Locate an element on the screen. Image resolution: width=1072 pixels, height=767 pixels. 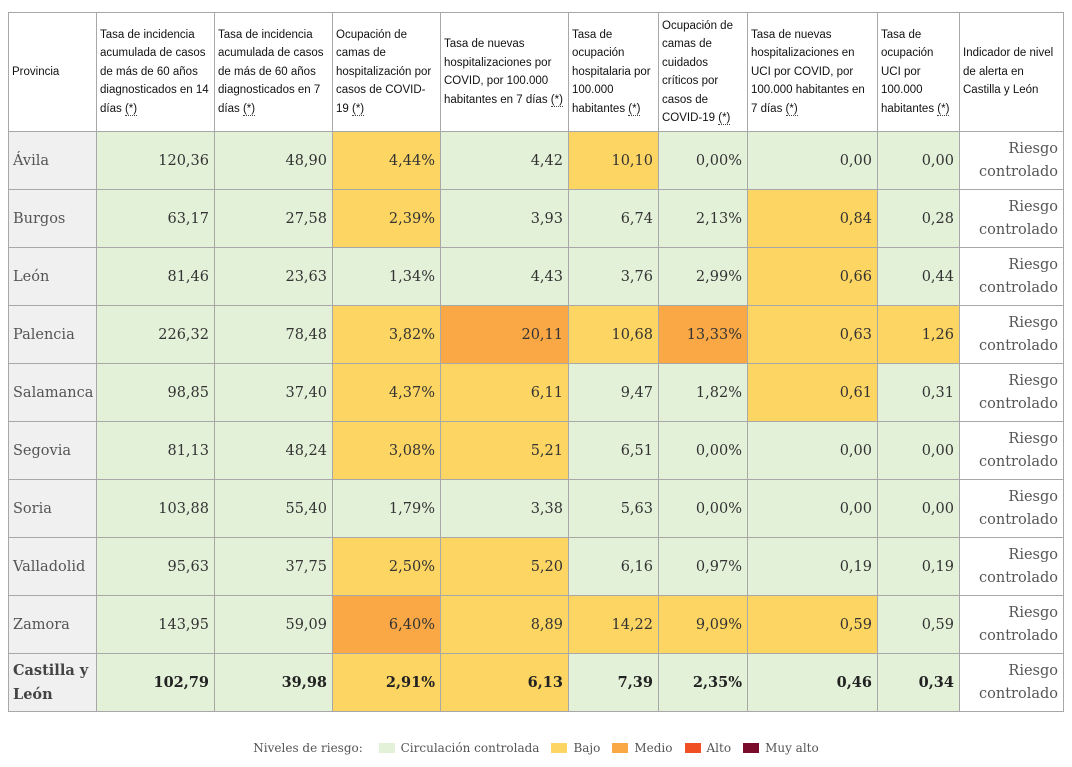
indicator-value: 0,44 is located at coordinates (918, 276).